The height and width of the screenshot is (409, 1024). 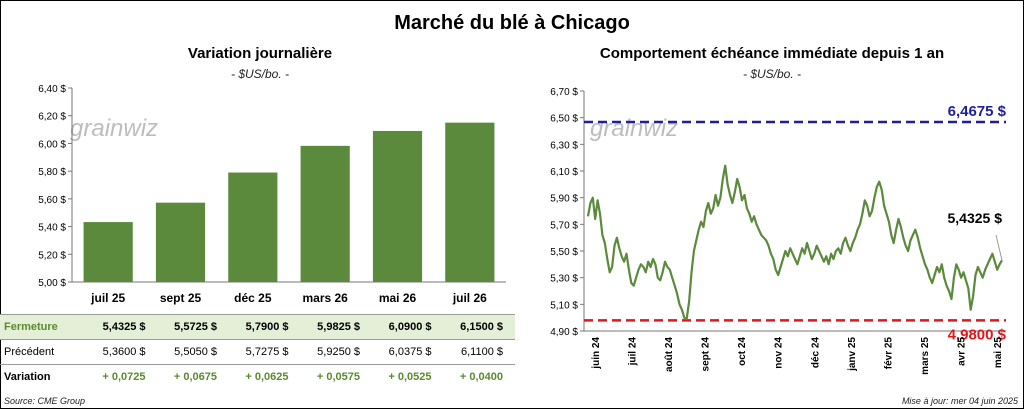 I want to click on y-tick-label: 6,70 $, so click(x=564, y=92).